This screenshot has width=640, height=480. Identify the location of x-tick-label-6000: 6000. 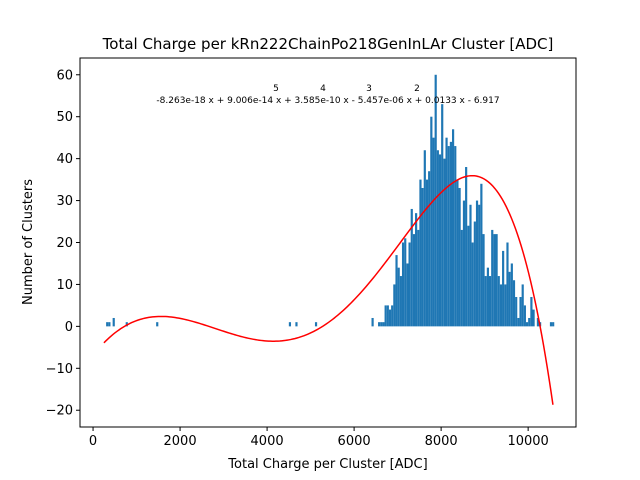
(354, 441).